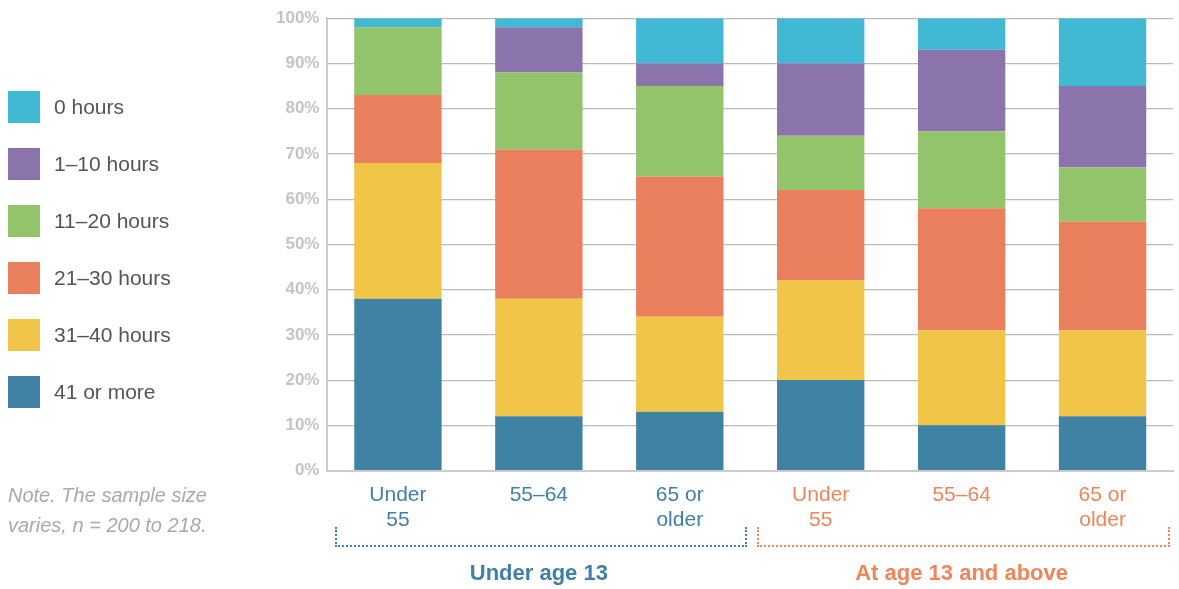  I want to click on y-tick-label: 40%, so click(302, 289).